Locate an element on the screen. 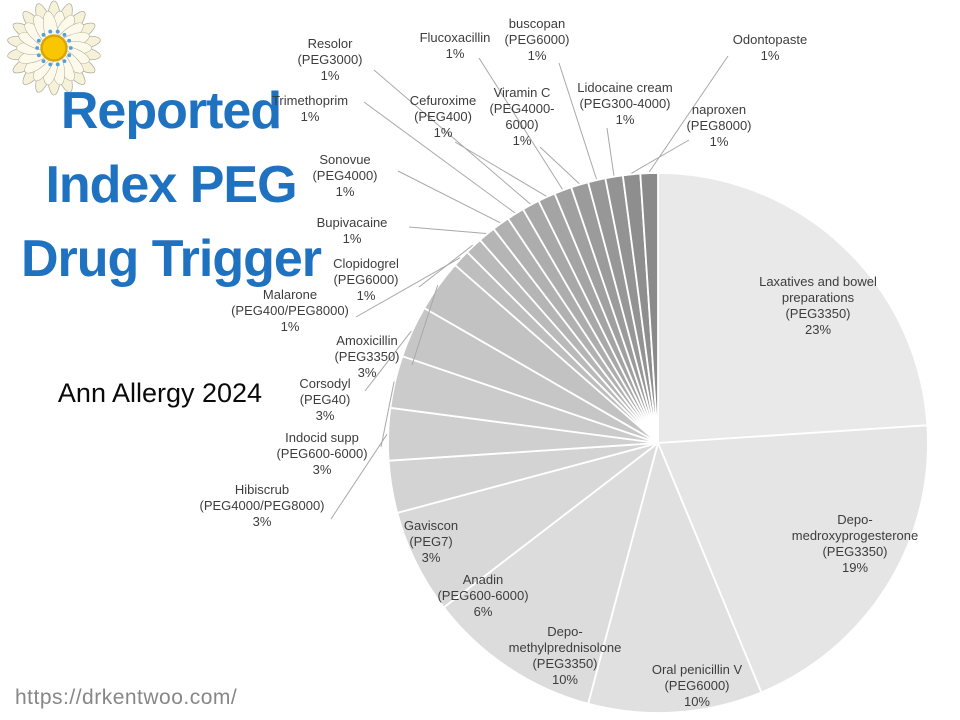 Image resolution: width=960 pixels, height=720 pixels. sunflower-logo is located at coordinates (54, 48).